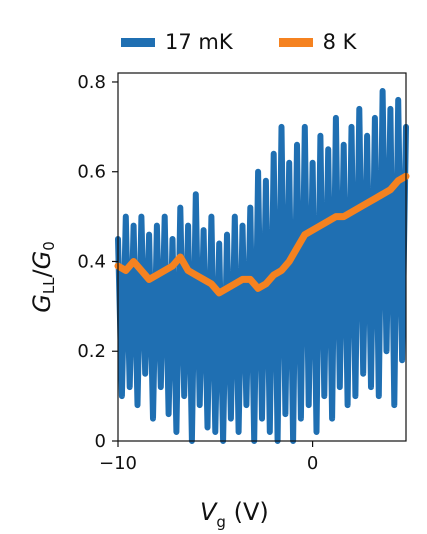  I want to click on x-tick-label: 0, so click(312, 463).